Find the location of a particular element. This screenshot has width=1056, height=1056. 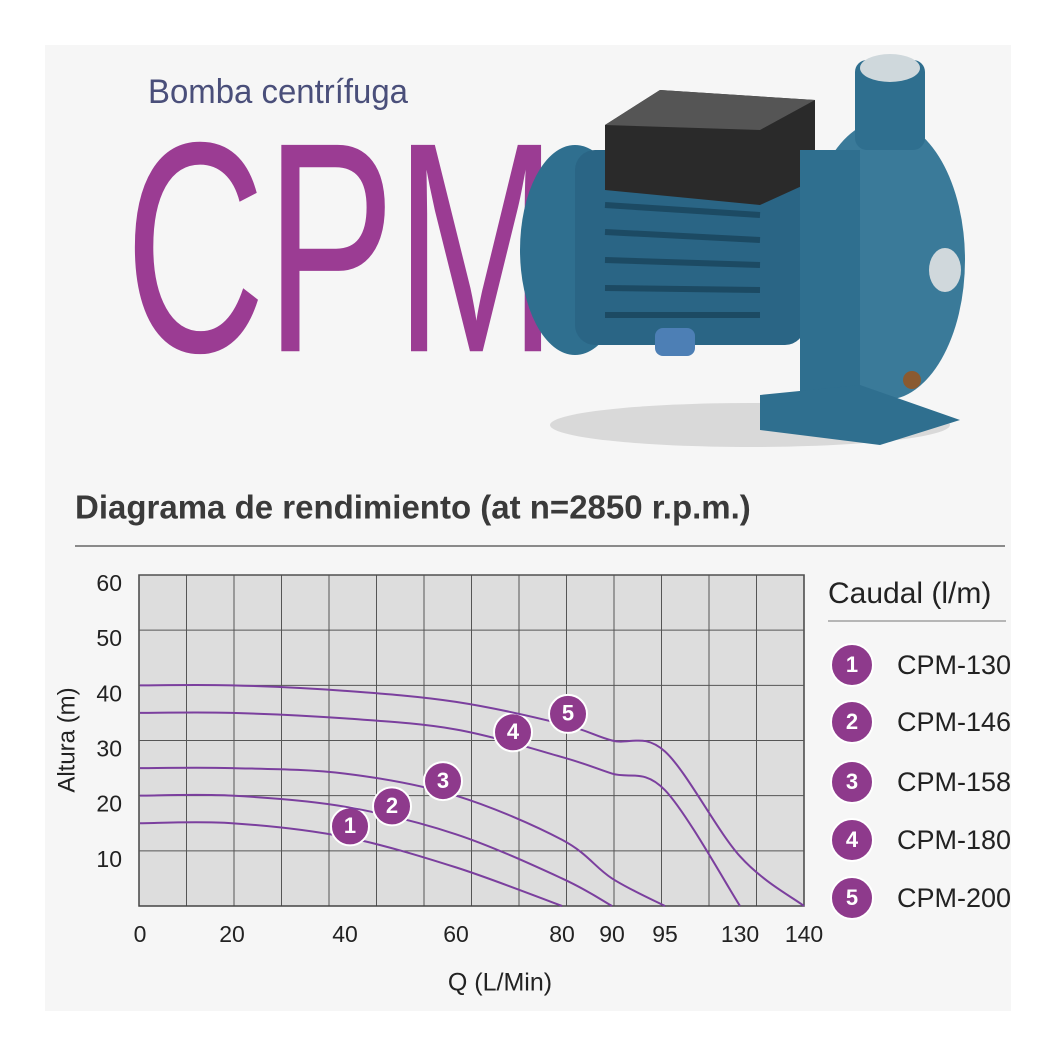

foot is located at coordinates (675, 342).